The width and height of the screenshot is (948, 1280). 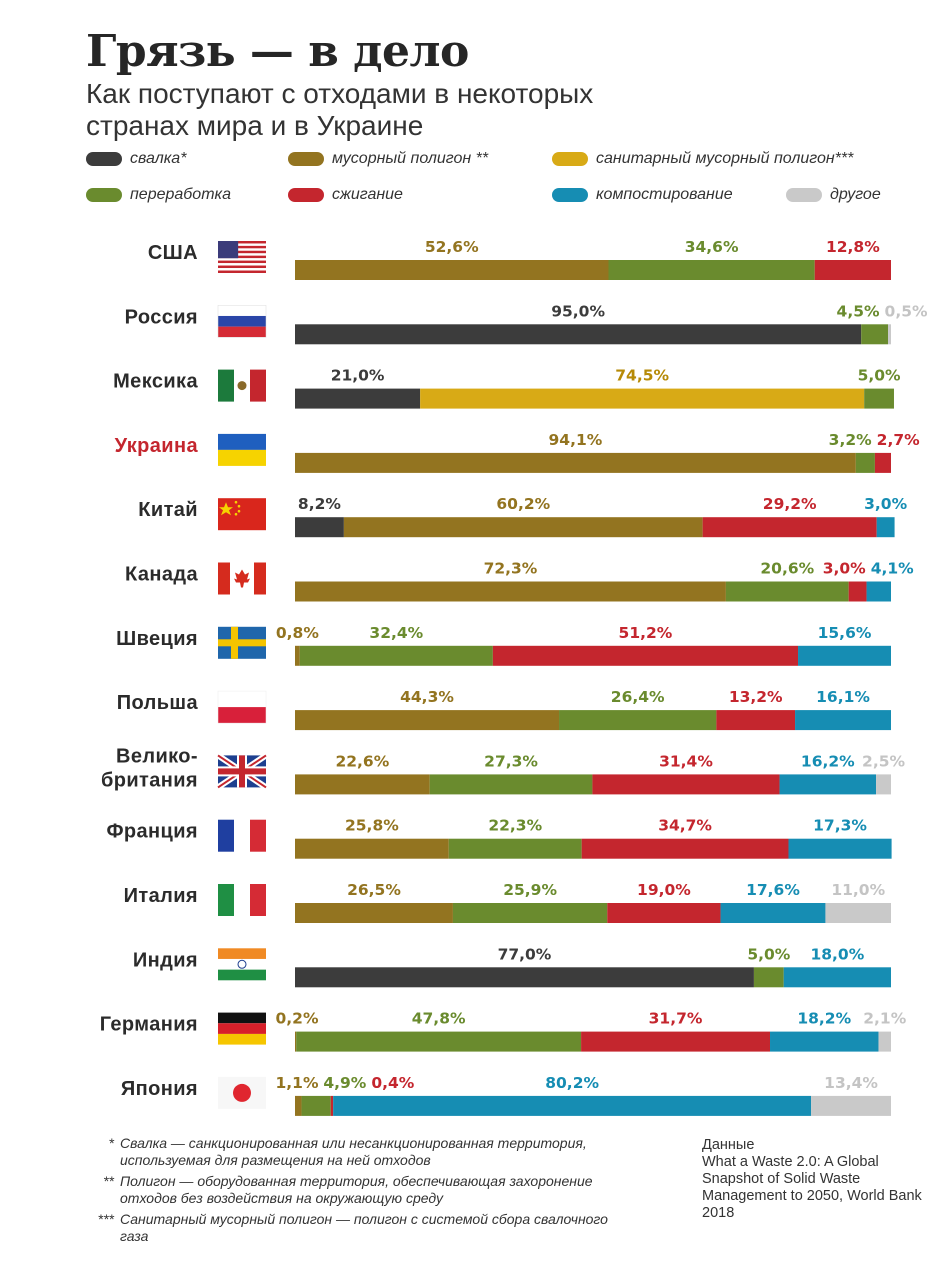 I want to click on data-label: 74,5%, so click(x=642, y=376).